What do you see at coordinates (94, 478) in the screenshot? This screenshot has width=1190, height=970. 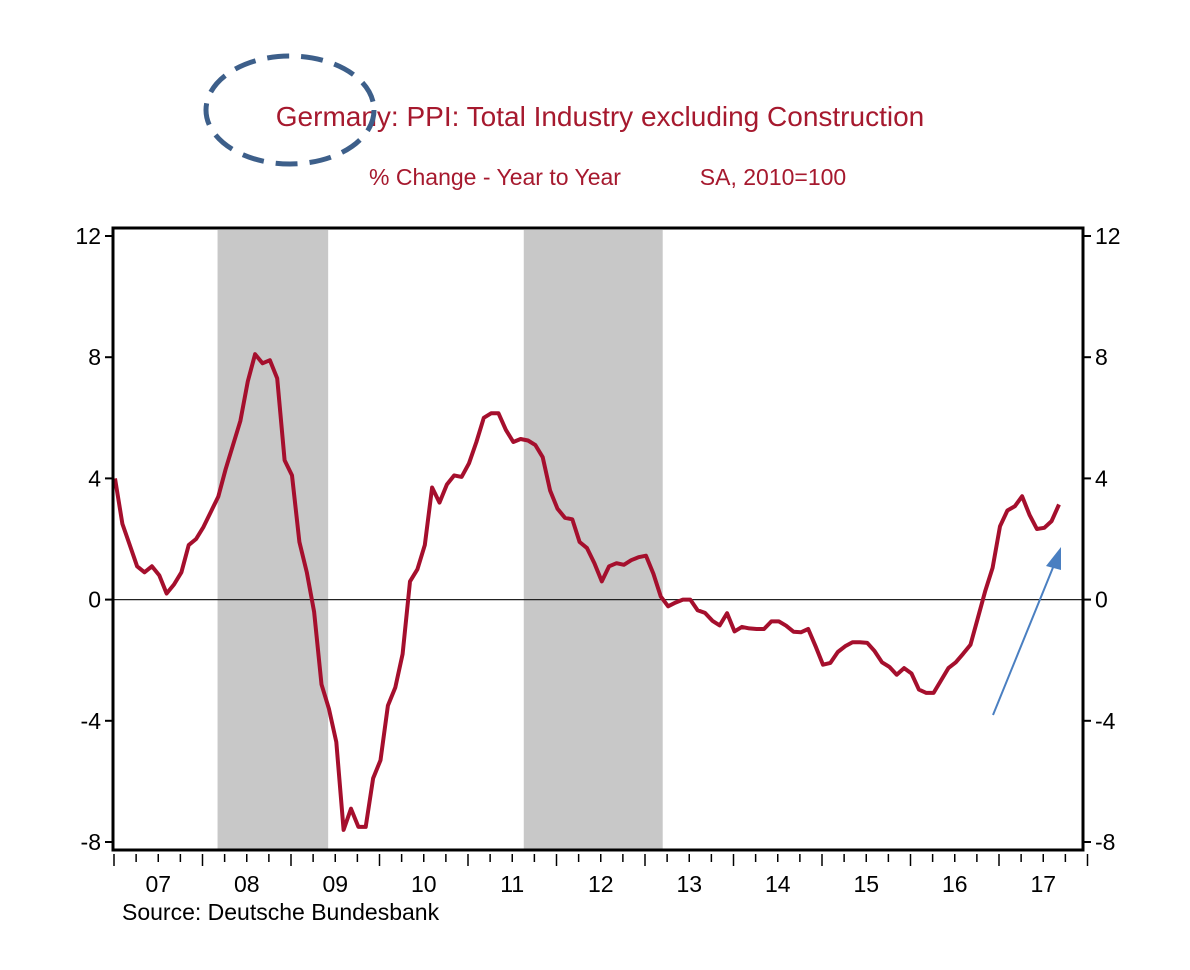 I see `y-tick-label-left: 4` at bounding box center [94, 478].